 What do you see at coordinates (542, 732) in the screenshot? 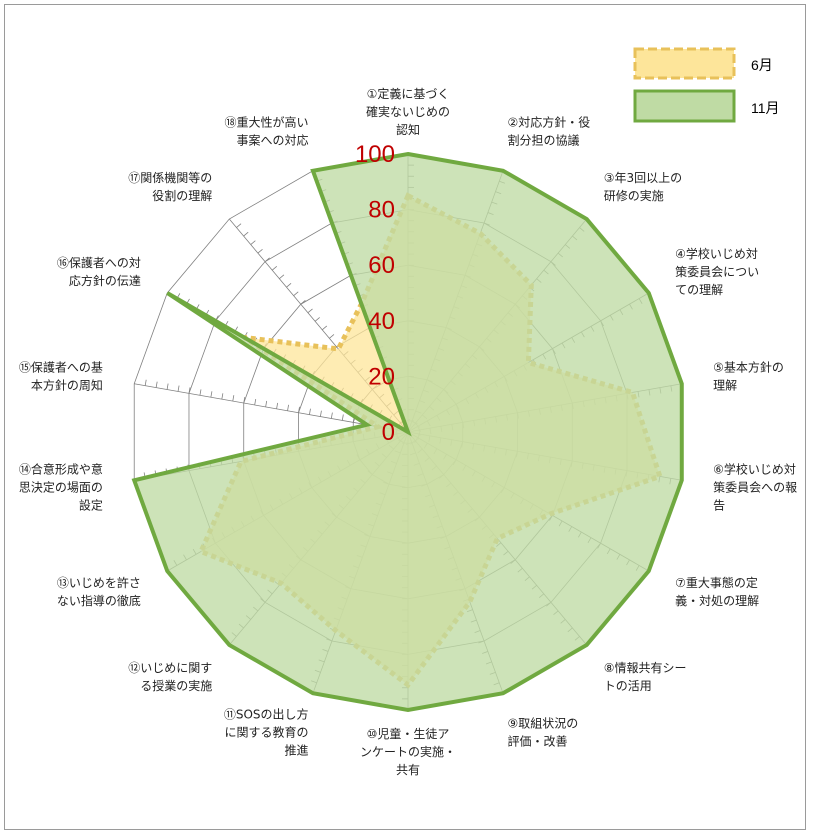
I see `category-label: ⑨取組状況の評価・改善` at bounding box center [542, 732].